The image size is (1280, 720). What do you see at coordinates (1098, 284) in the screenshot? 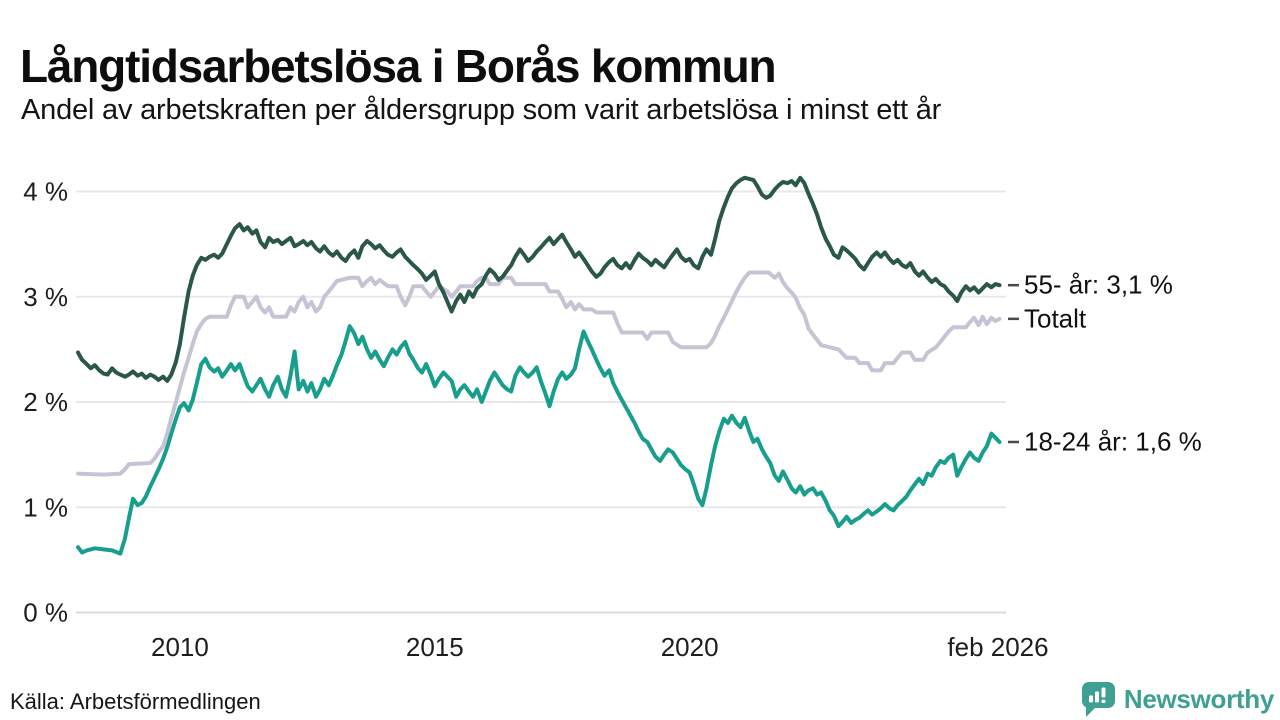
I see `series-label-55plus: 55- år: 3,1 %` at bounding box center [1098, 284].